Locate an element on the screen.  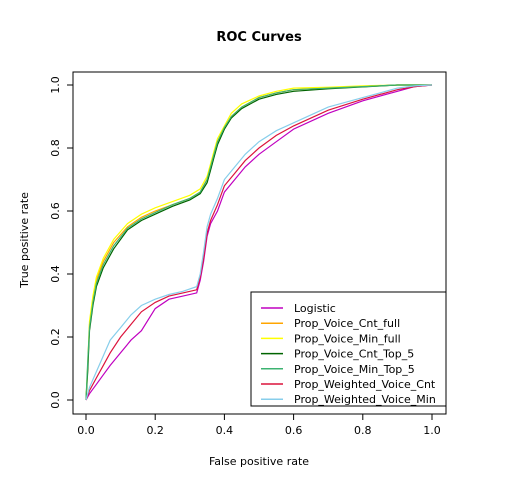
x-tick-label: 1.0 is located at coordinates (432, 430).